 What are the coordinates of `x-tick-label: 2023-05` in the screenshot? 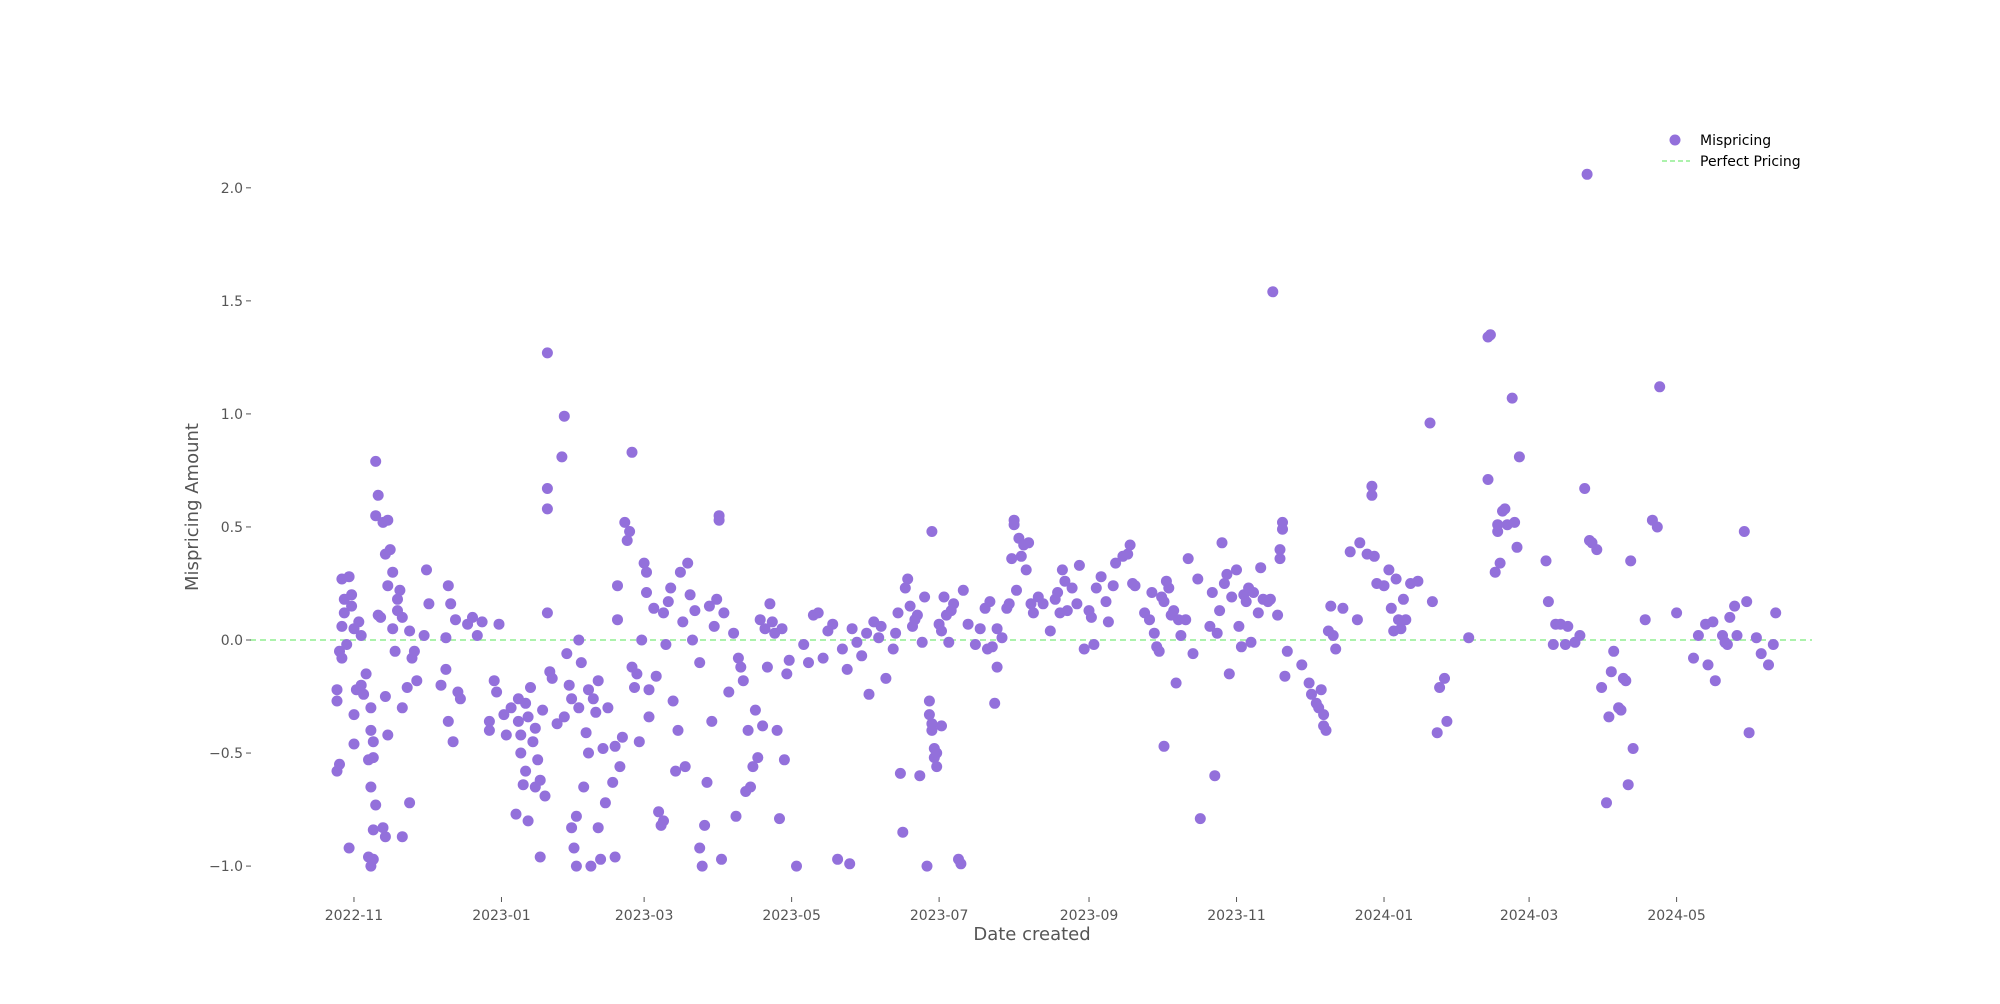 It's located at (791, 916).